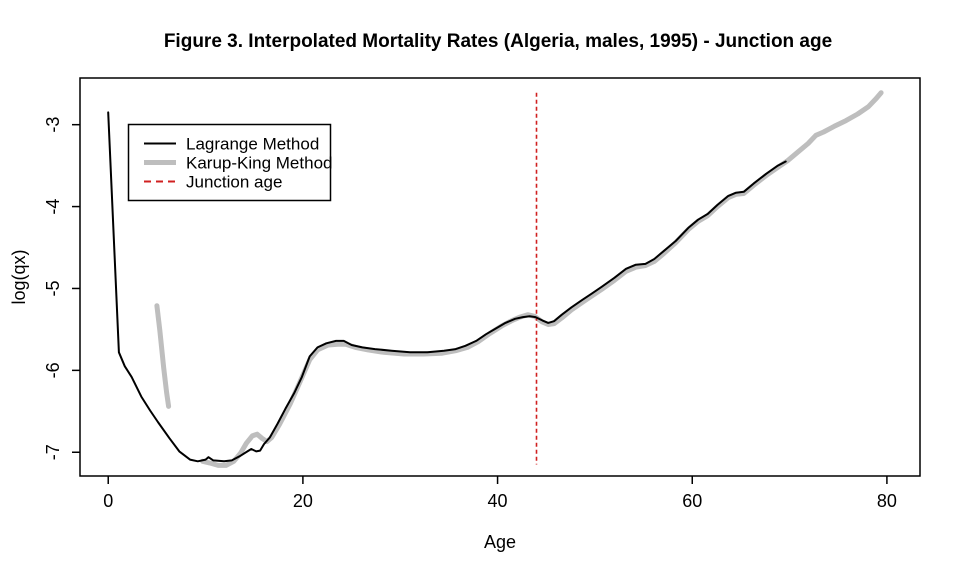  Describe the element at coordinates (53, 452) in the screenshot. I see `y-tick-label: -7` at that location.